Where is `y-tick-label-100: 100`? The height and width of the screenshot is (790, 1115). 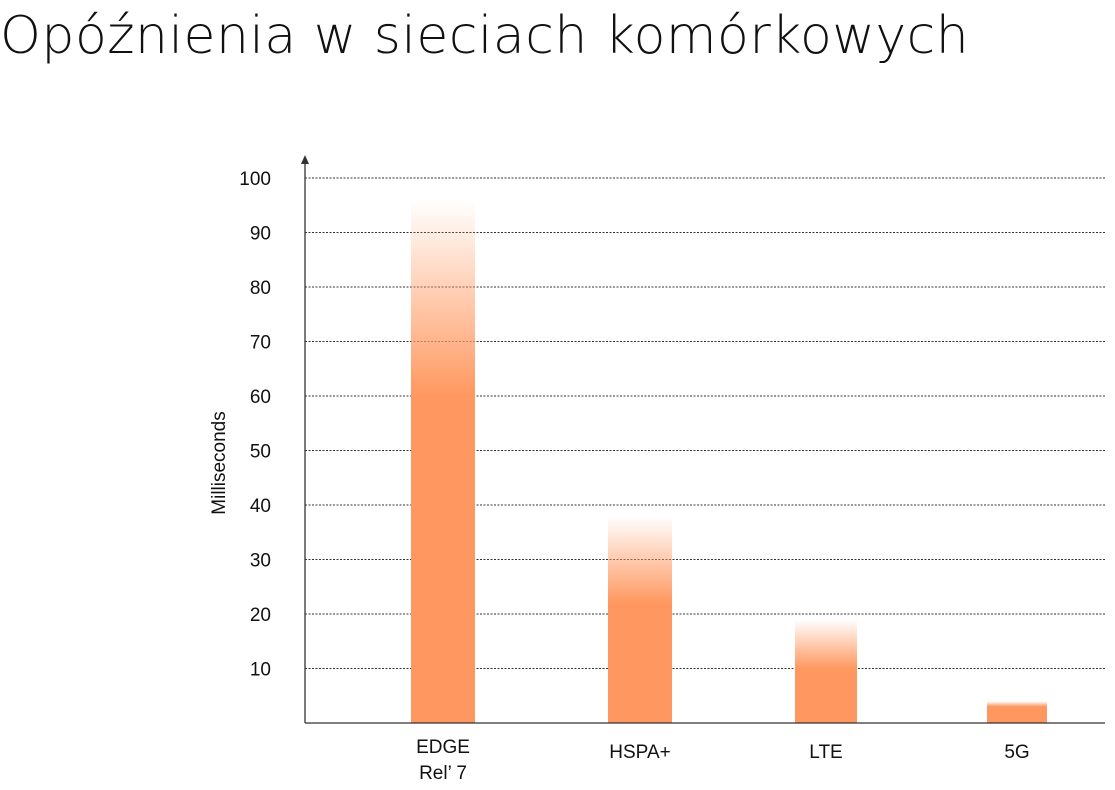 y-tick-label-100: 100 is located at coordinates (255, 179).